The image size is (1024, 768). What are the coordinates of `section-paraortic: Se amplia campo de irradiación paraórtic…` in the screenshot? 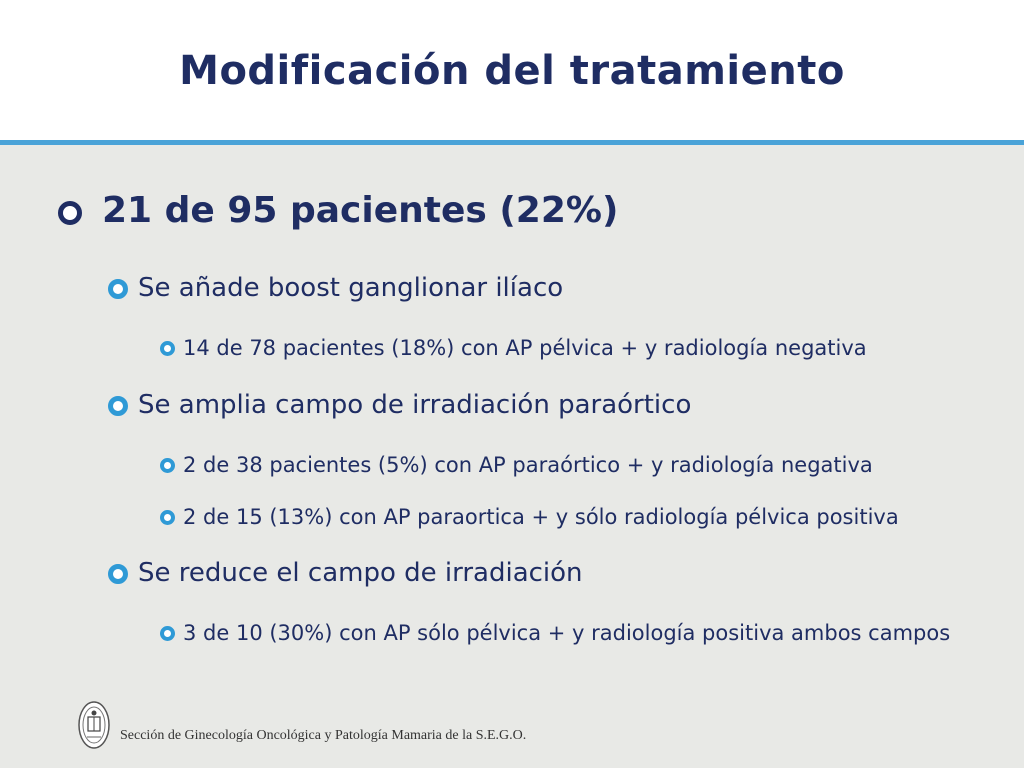 It's located at (399, 405).